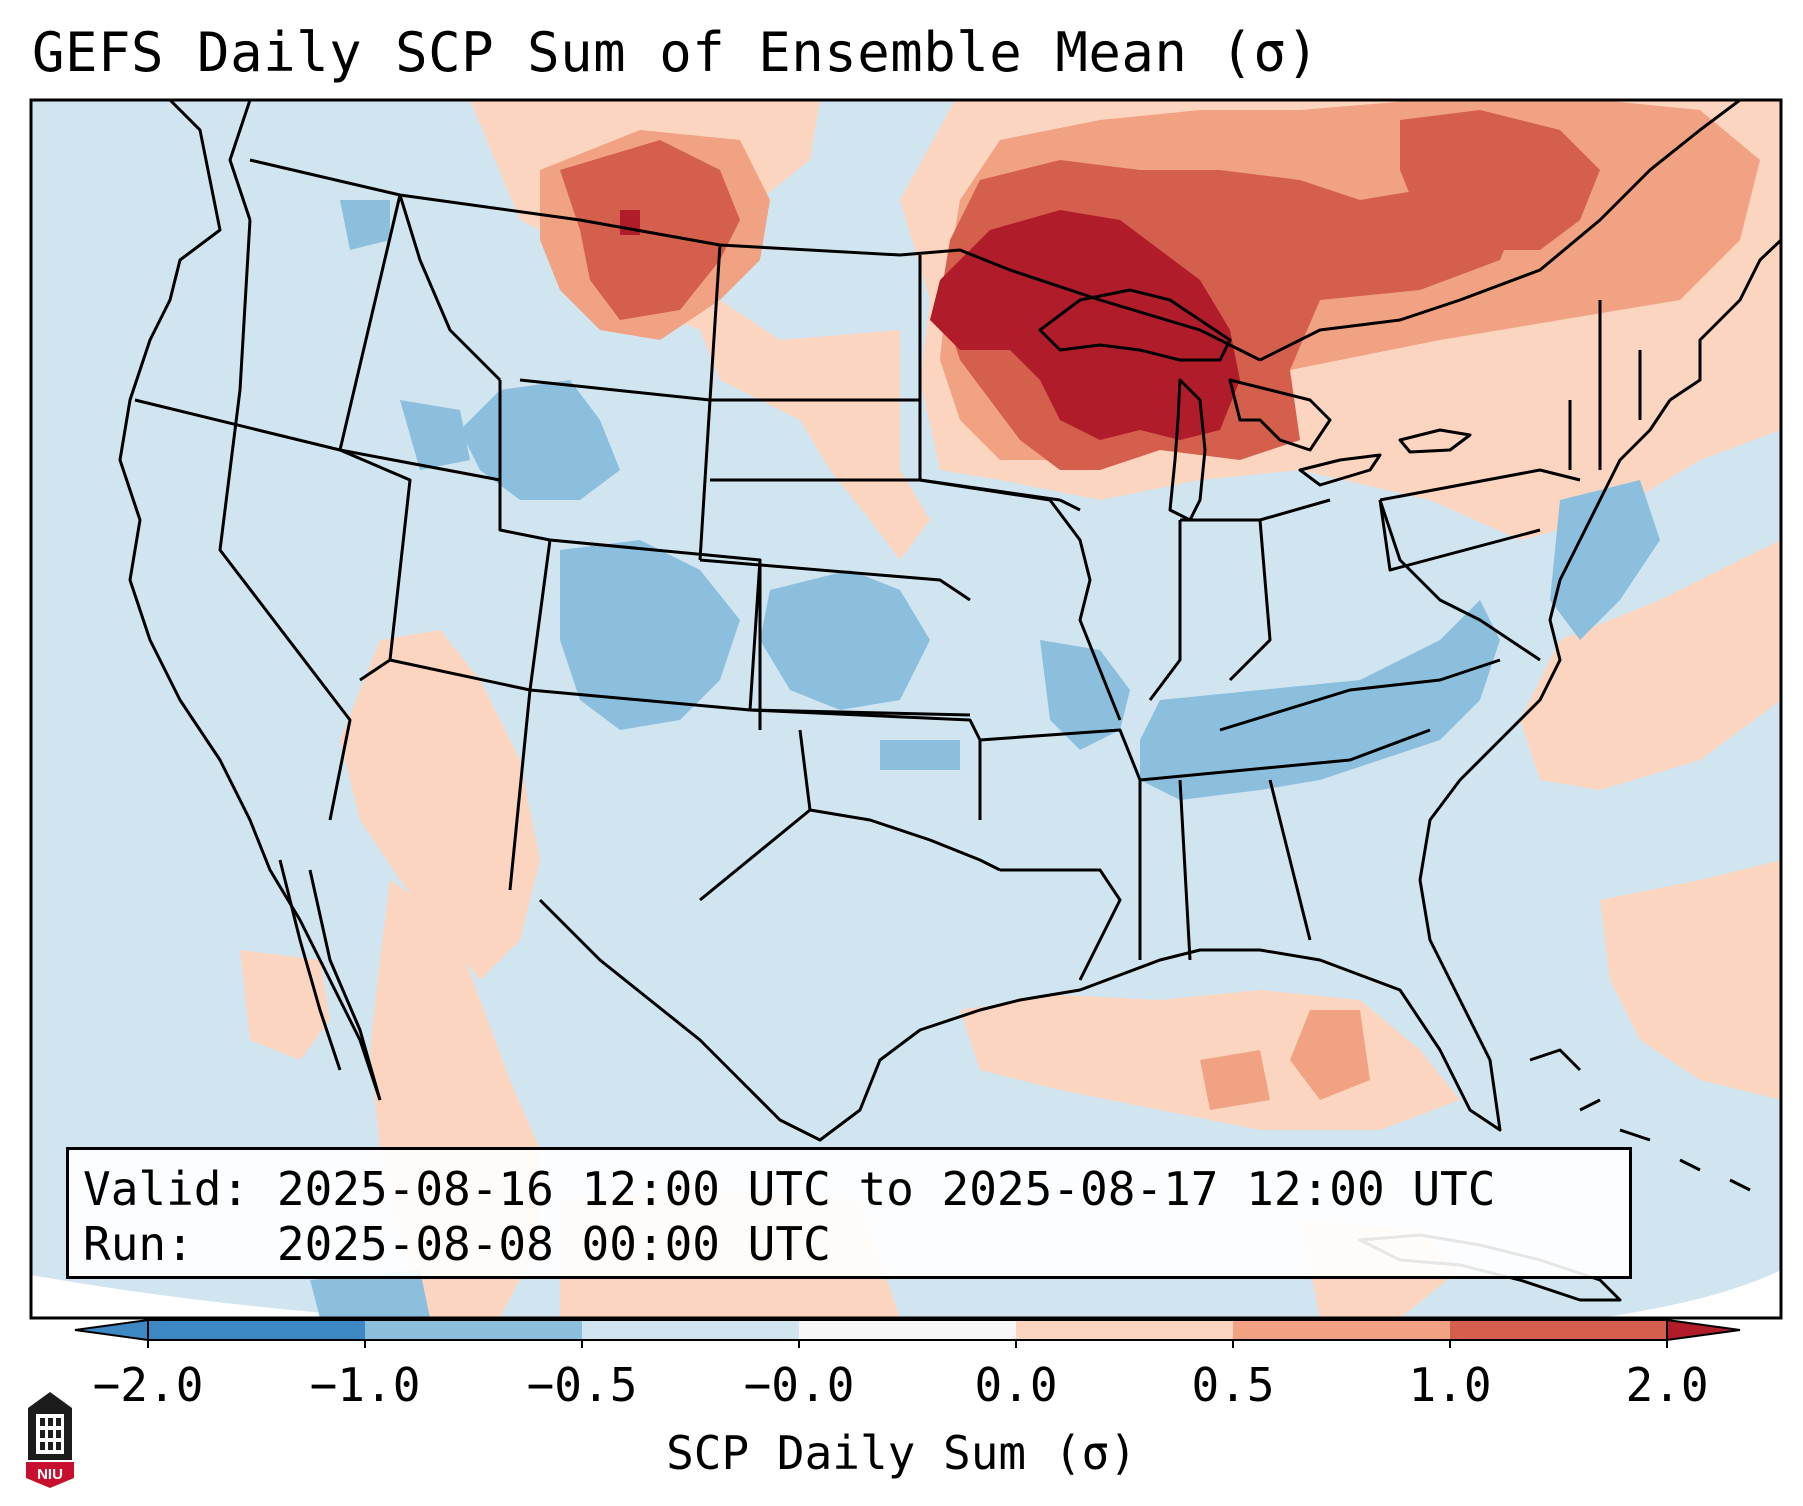 The height and width of the screenshot is (1506, 1803). What do you see at coordinates (676, 52) in the screenshot?
I see `page-title: GEFS Daily SCP Sum of Ensemble Mean (σ)` at bounding box center [676, 52].